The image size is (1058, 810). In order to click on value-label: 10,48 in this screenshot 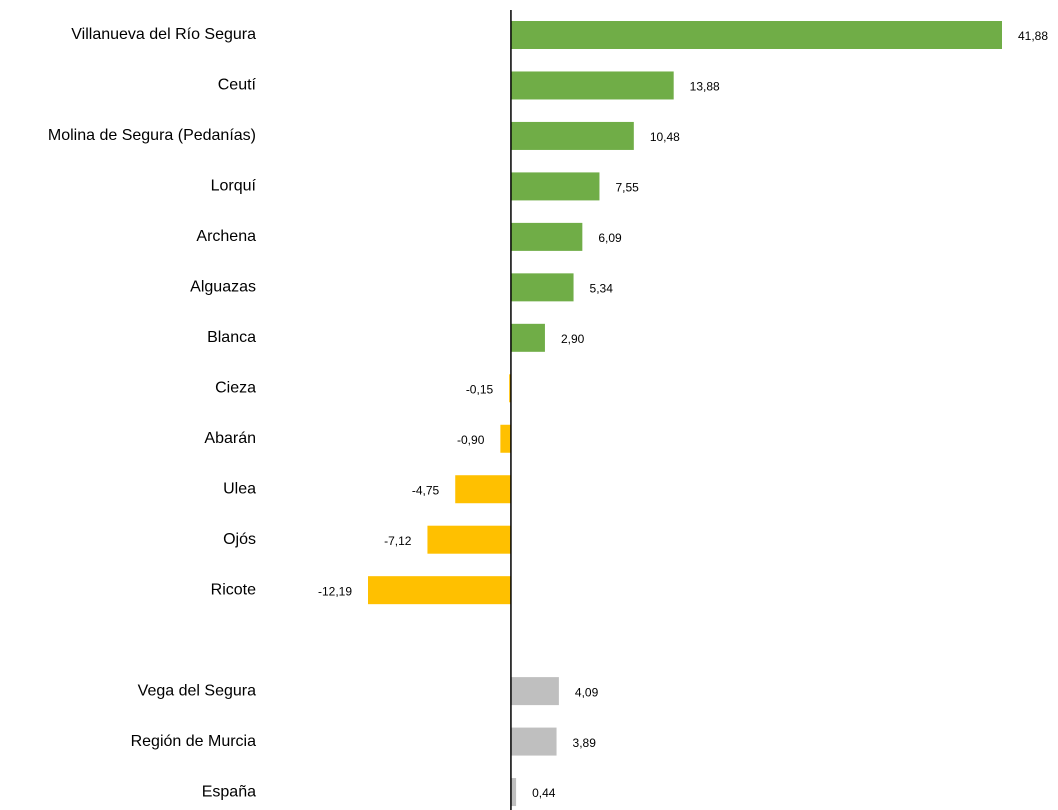, I will do `click(665, 137)`.